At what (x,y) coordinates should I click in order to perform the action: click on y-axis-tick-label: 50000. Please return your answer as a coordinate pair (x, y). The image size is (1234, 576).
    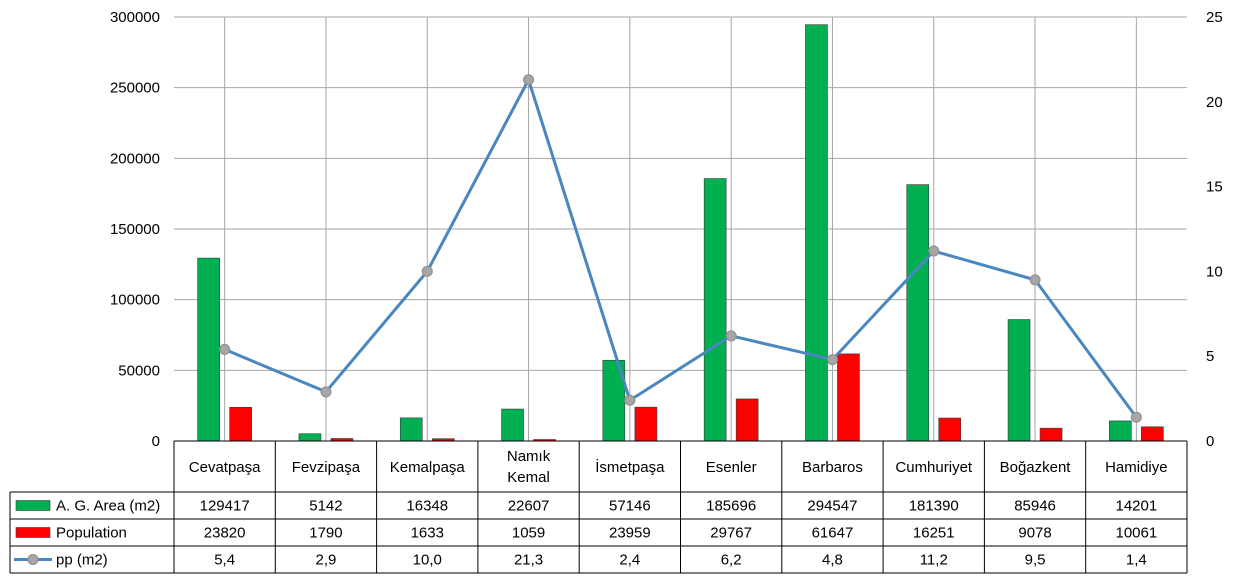
    Looking at the image, I should click on (139, 370).